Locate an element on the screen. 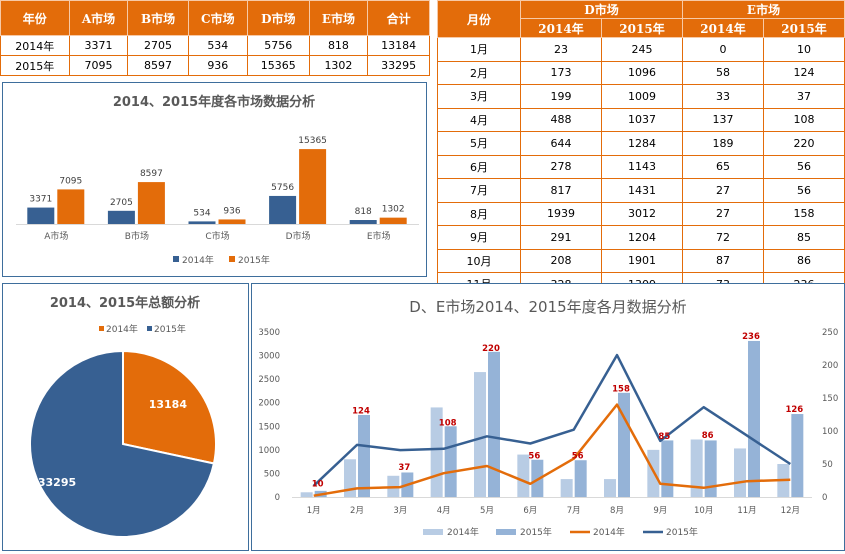  pie-chart-panel: 2014、2015年总额分析 13184 33295 2014年 2015年 is located at coordinates (125, 417).